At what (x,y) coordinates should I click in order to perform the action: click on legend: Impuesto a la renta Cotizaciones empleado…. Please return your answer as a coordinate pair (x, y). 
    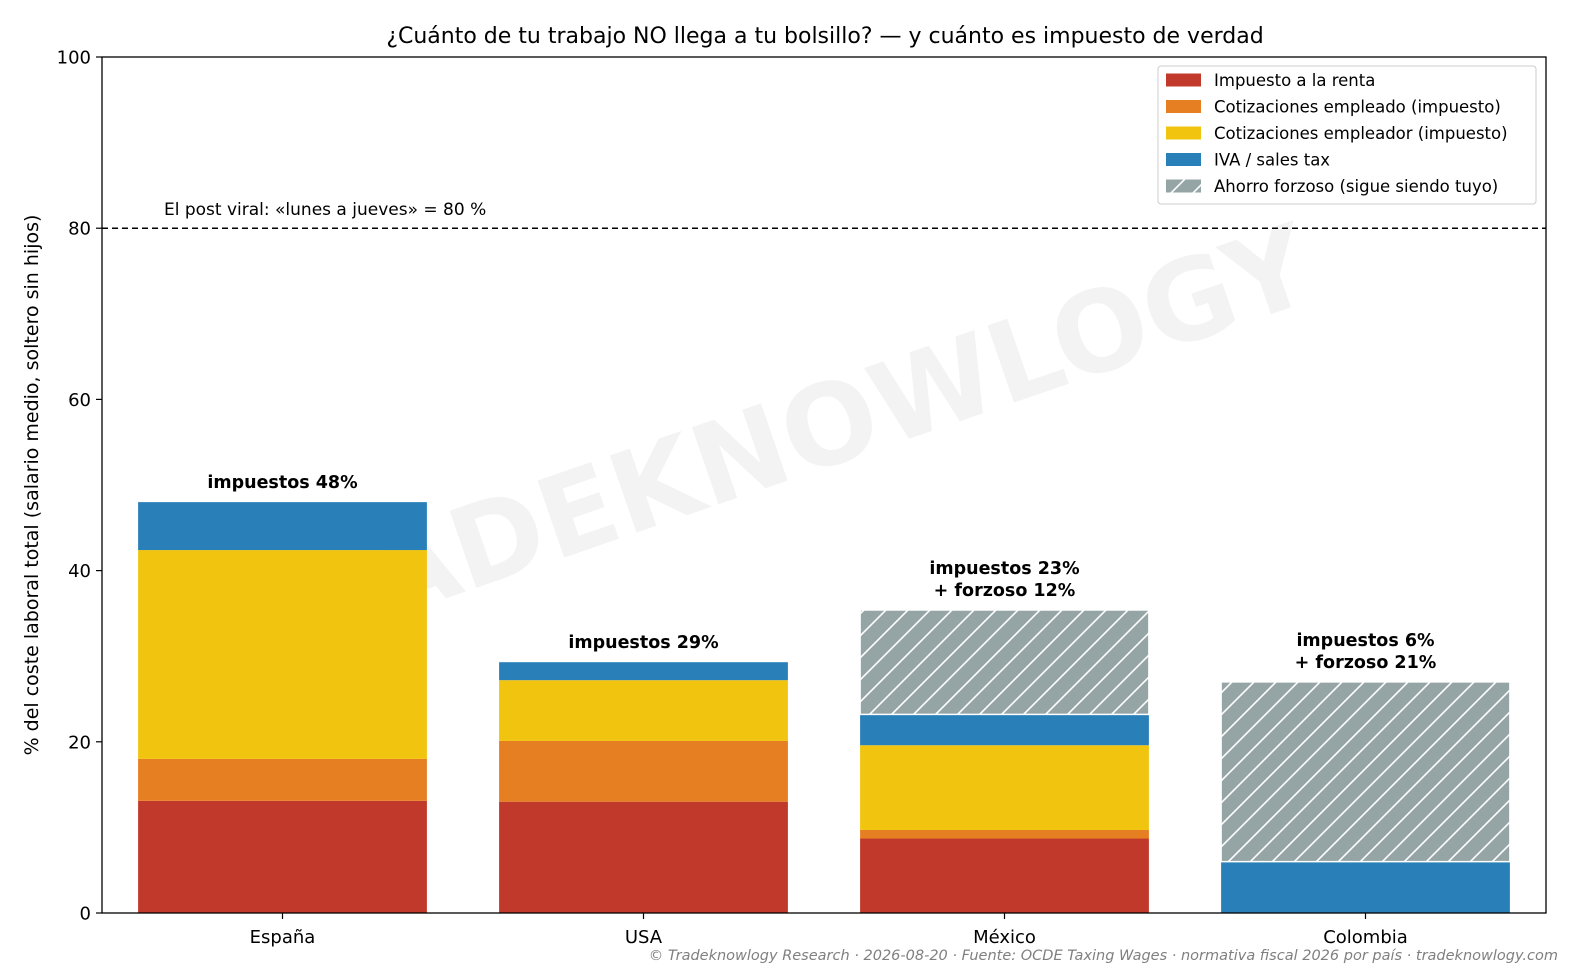
    Looking at the image, I should click on (1347, 135).